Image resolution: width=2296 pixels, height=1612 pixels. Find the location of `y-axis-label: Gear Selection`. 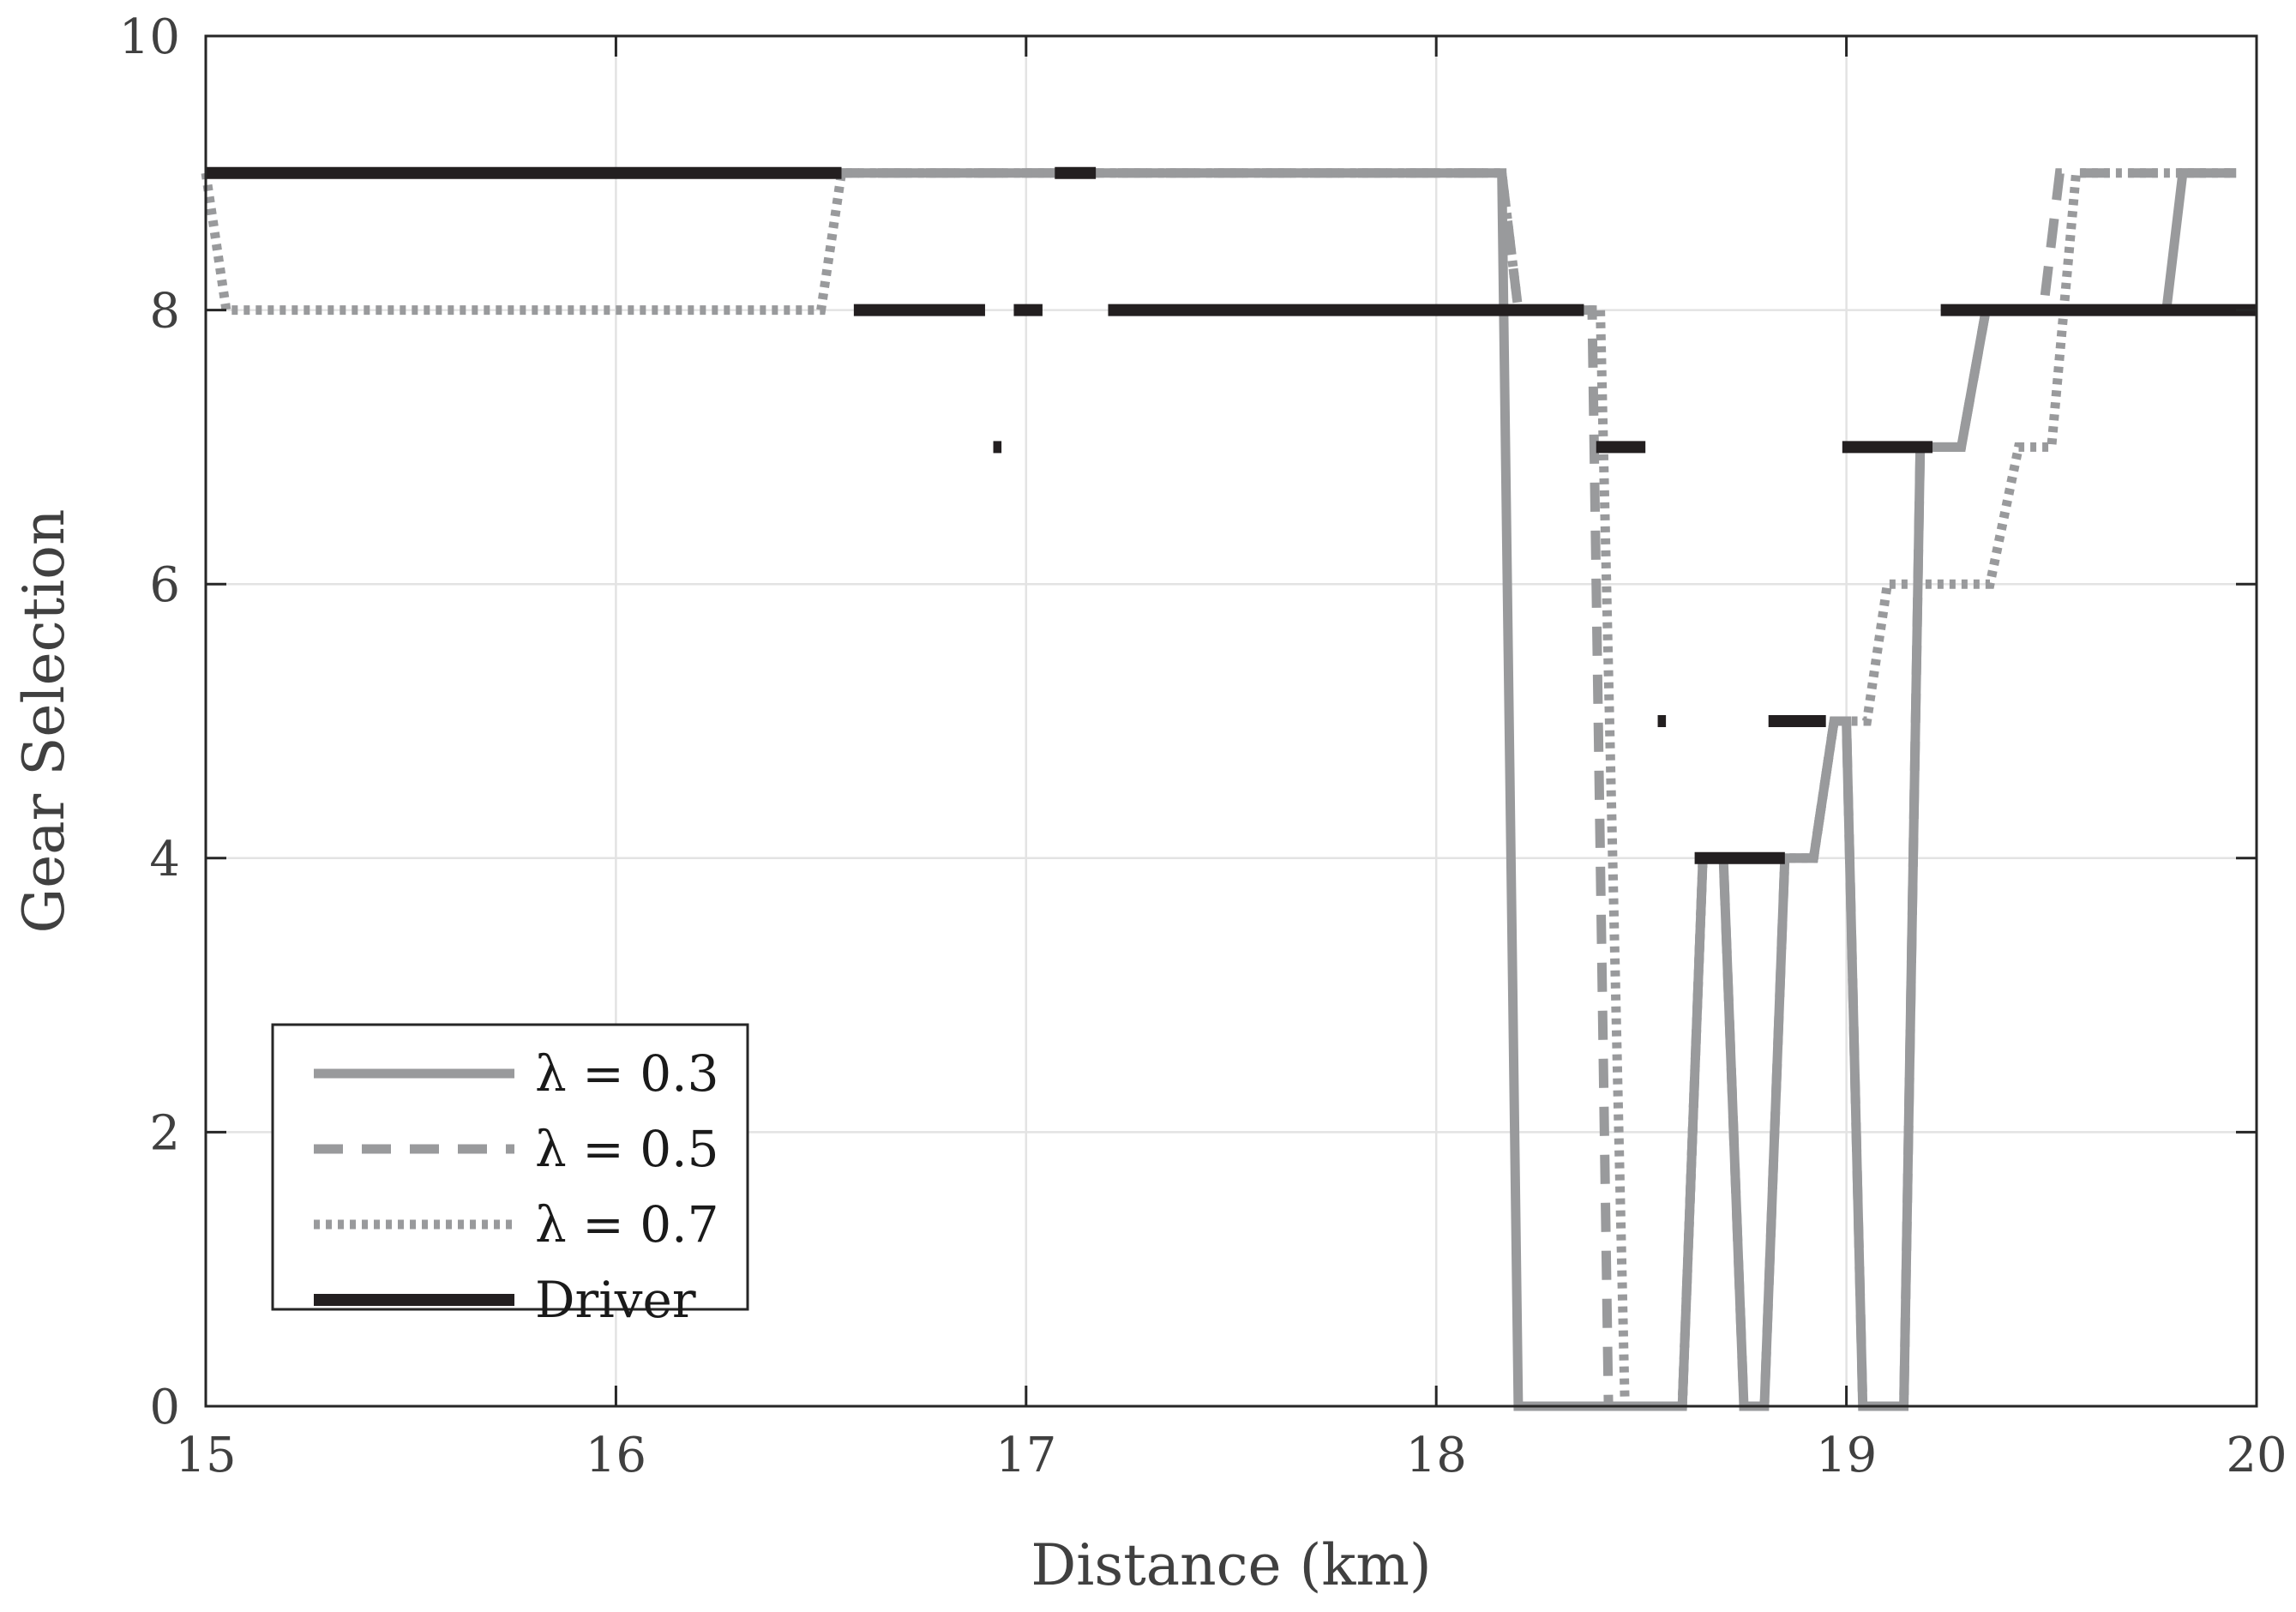

y-axis-label: Gear Selection is located at coordinates (44, 721).